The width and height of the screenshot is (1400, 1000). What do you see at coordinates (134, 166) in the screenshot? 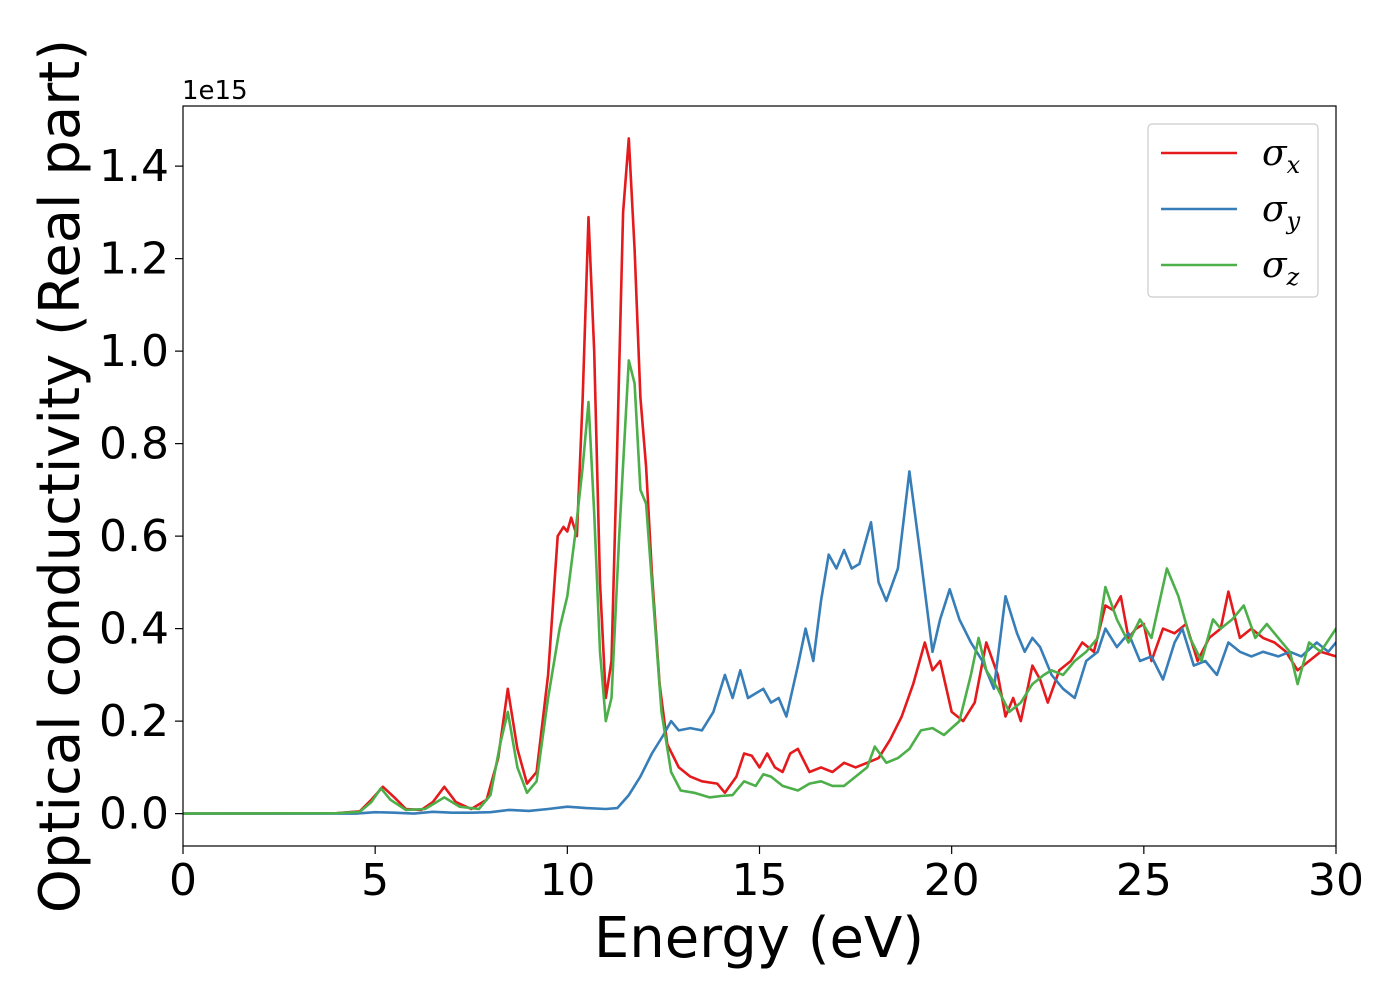
I see `y-tick-label: 1.4` at bounding box center [134, 166].